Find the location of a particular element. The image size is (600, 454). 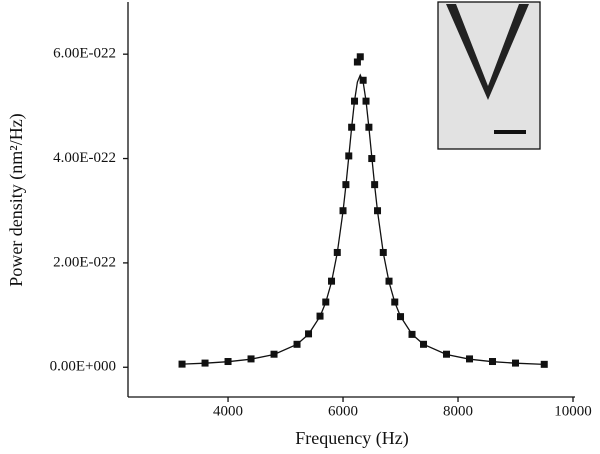

y-tick-label: 0.00E+000 is located at coordinates (83, 367).